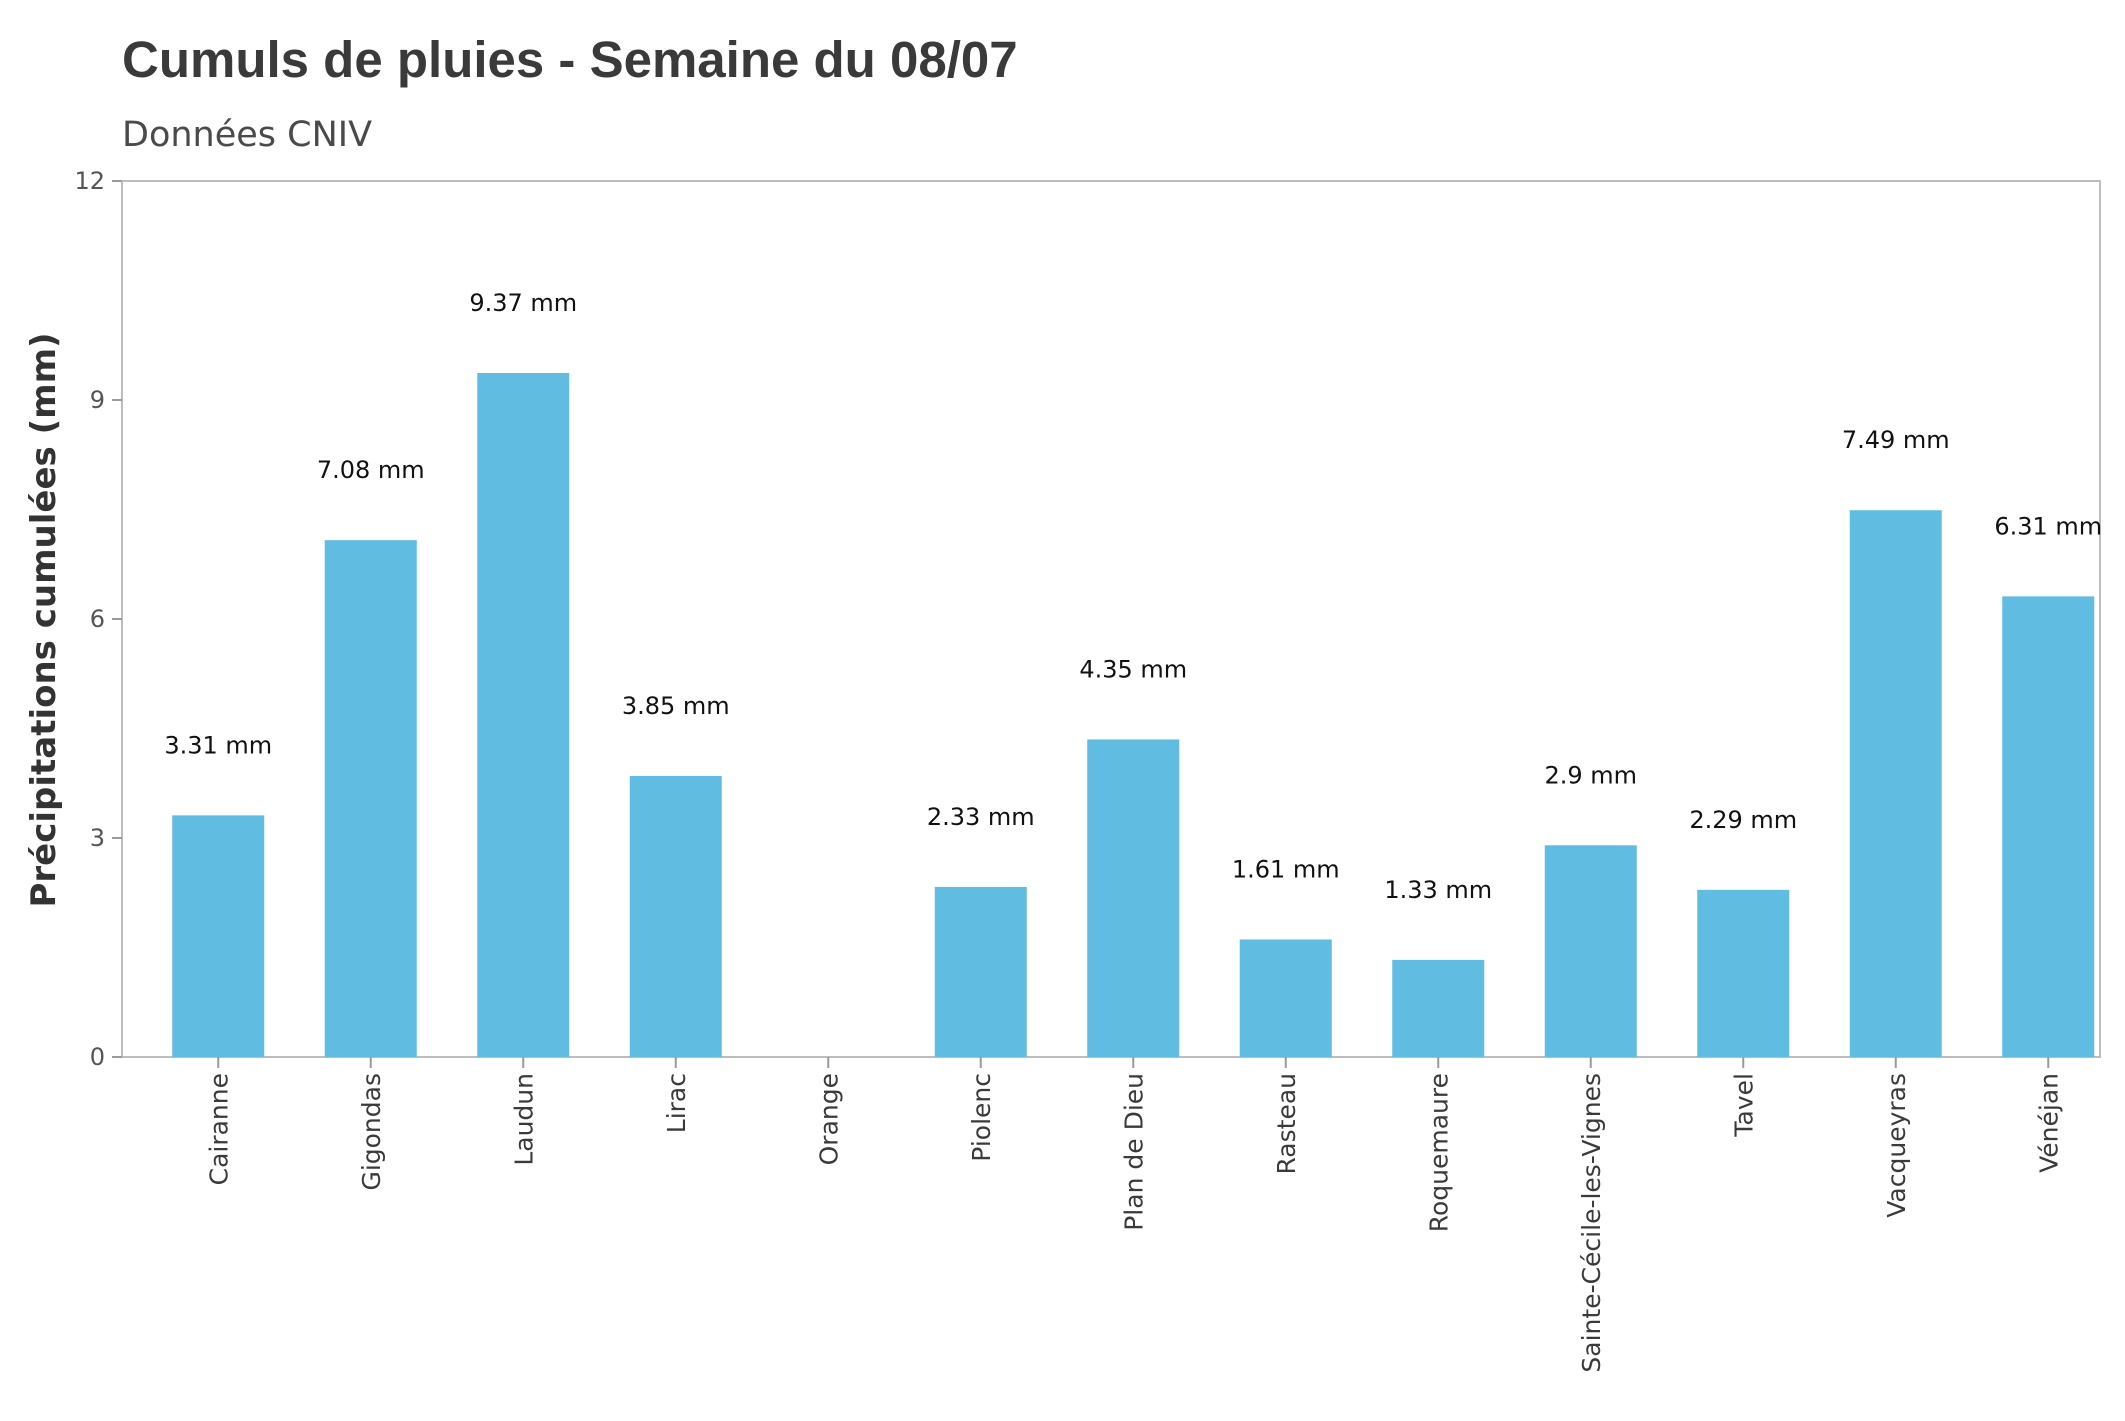  Describe the element at coordinates (1438, 890) in the screenshot. I see `data-label: 1.33 mm` at that location.